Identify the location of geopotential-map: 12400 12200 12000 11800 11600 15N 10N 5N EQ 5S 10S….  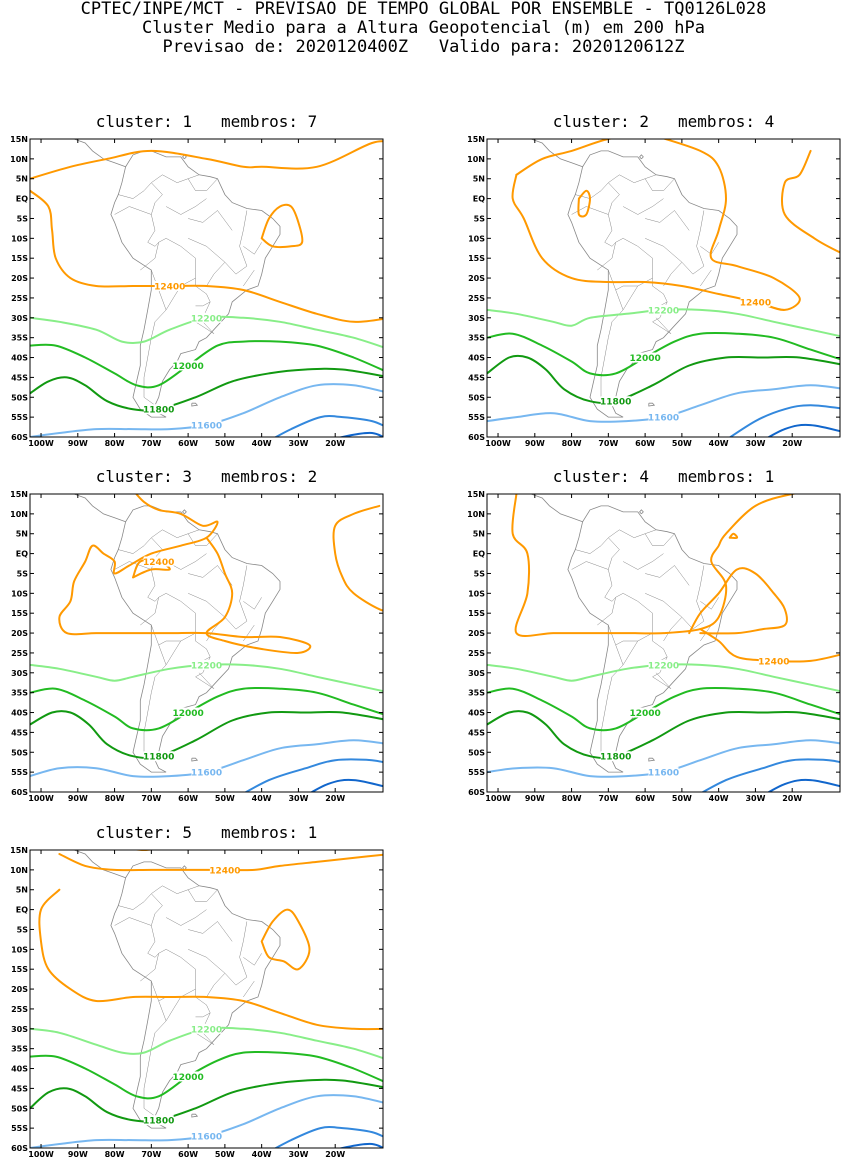
(654, 646).